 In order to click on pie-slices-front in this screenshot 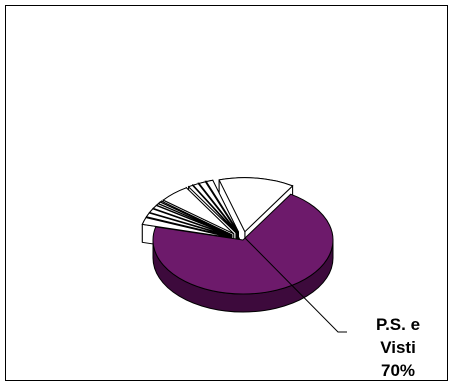, I will do `click(243, 253)`.